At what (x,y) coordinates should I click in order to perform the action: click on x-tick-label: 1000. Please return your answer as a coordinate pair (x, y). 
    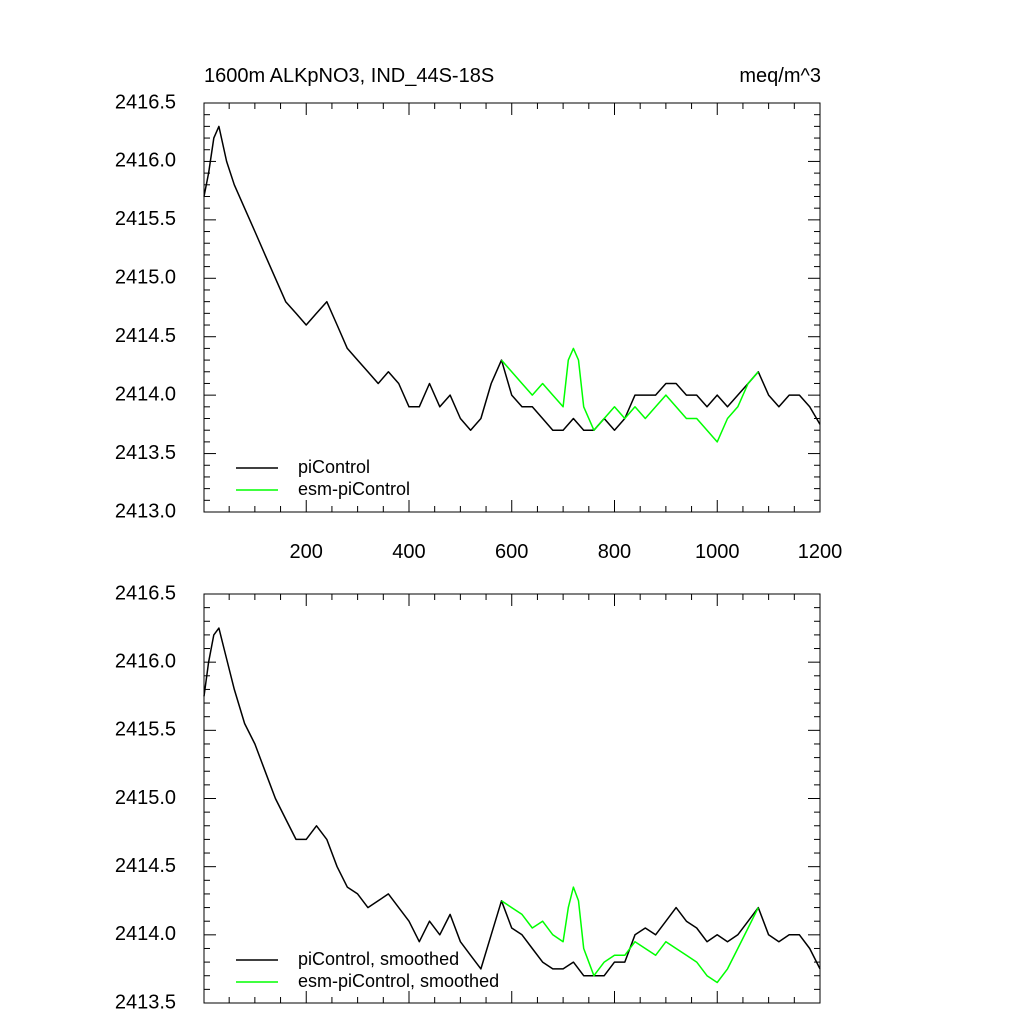
    Looking at the image, I should click on (717, 552).